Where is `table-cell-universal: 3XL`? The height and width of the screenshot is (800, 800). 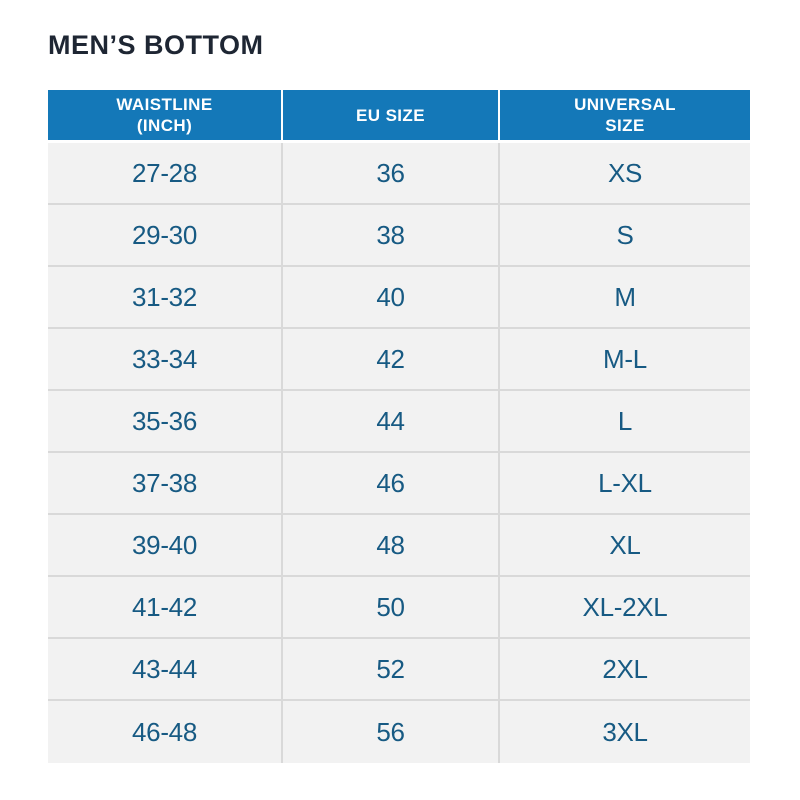 table-cell-universal: 3XL is located at coordinates (625, 731).